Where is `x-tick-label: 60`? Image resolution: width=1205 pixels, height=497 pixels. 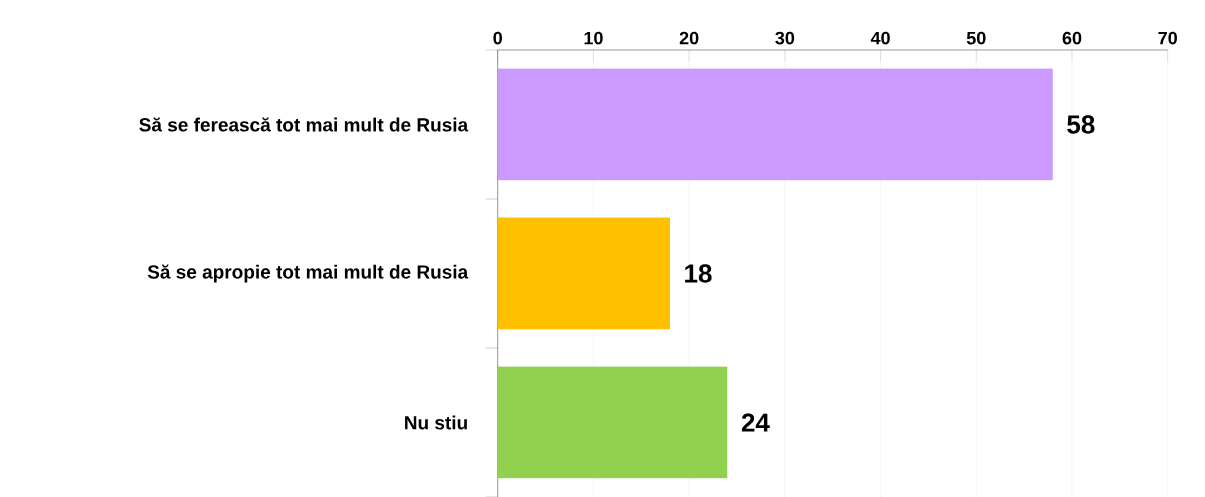 x-tick-label: 60 is located at coordinates (1072, 38).